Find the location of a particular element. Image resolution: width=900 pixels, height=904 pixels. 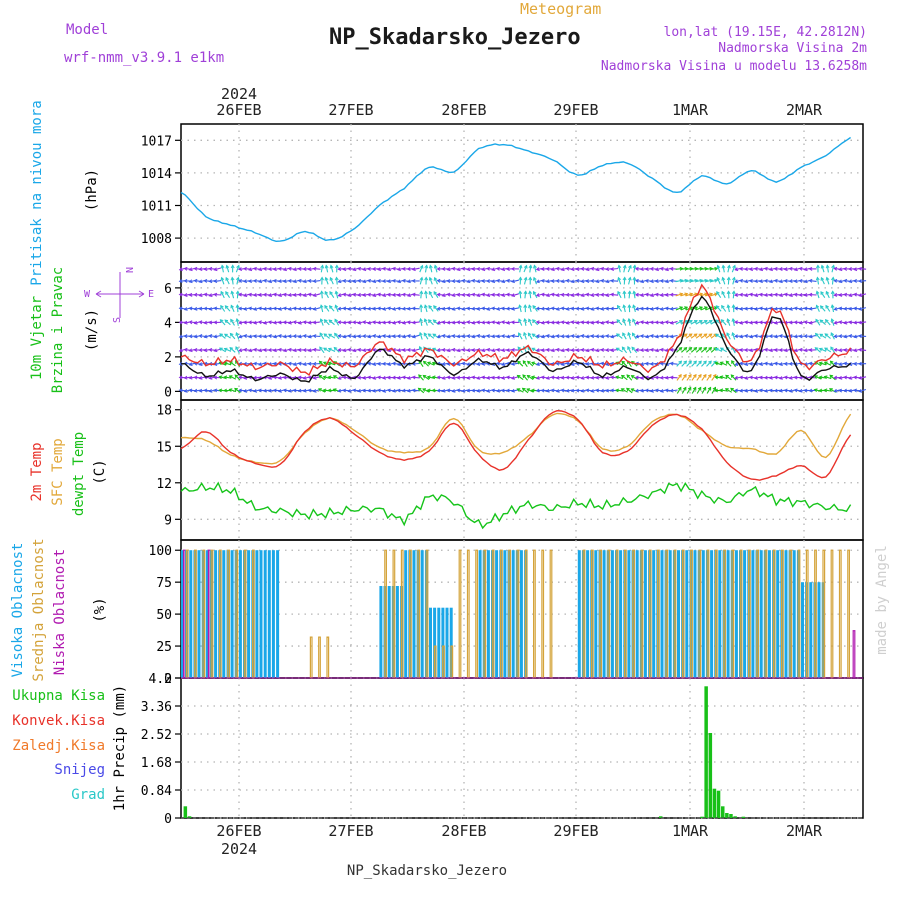

y-tick-label: 4.2 is located at coordinates (160, 679).